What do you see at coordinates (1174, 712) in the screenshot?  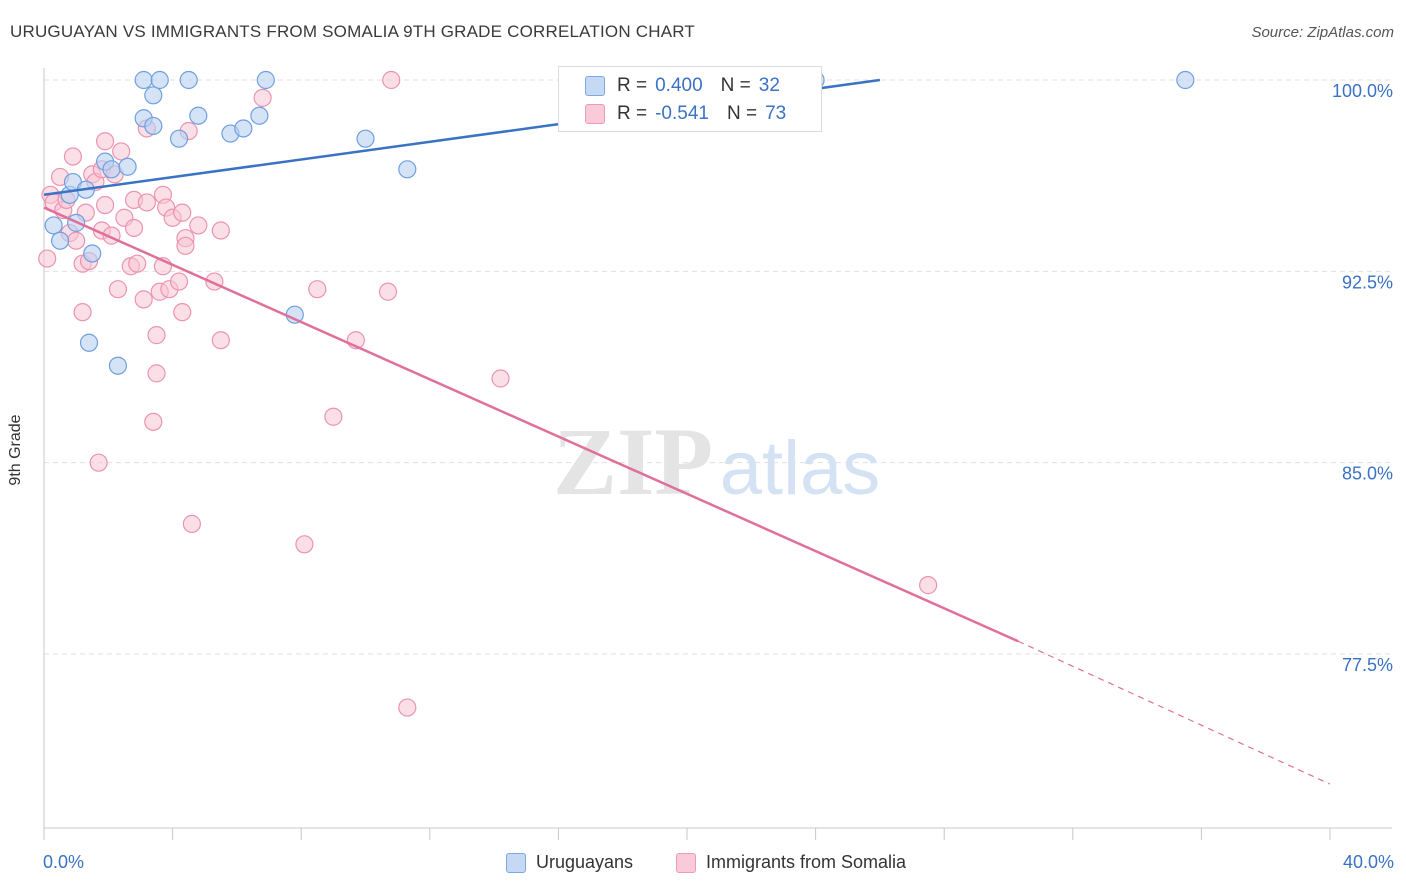 I see `somalia-trendline-extension` at bounding box center [1174, 712].